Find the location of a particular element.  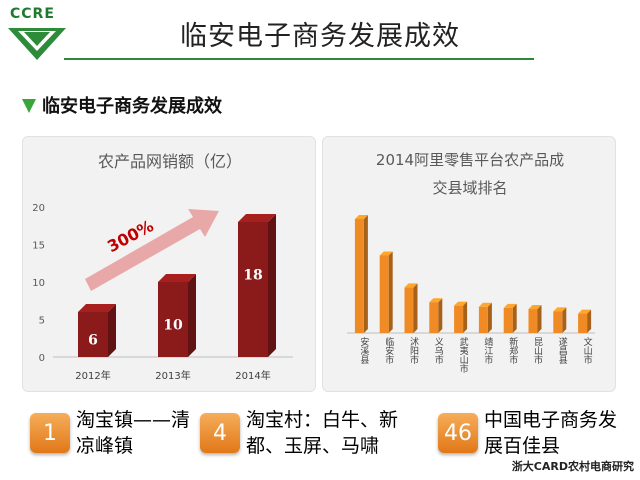

y-tick-label: 20 is located at coordinates (38, 208).